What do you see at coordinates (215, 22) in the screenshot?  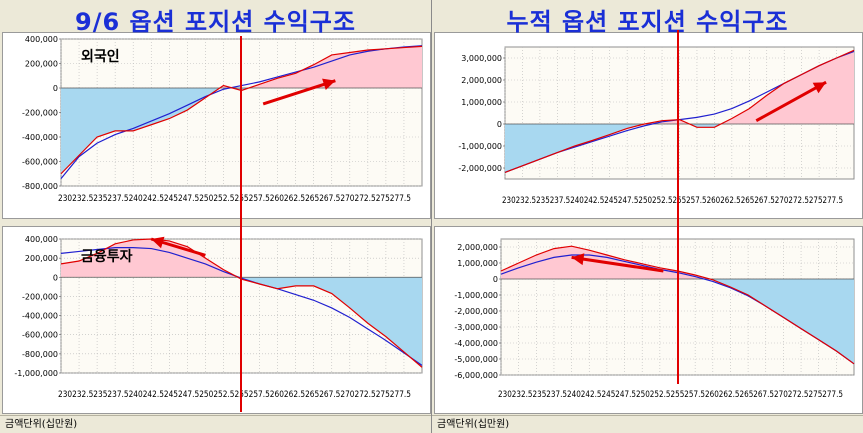 I see `left-main-title: 9/6 옵션 포지션 수익구조` at bounding box center [215, 22].